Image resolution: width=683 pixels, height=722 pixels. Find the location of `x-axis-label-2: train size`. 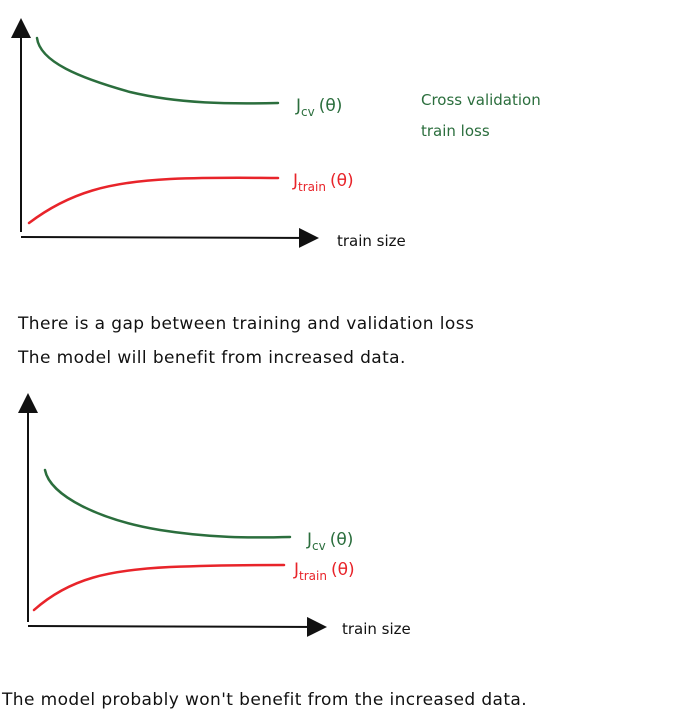

x-axis-label-2: train size is located at coordinates (376, 629).